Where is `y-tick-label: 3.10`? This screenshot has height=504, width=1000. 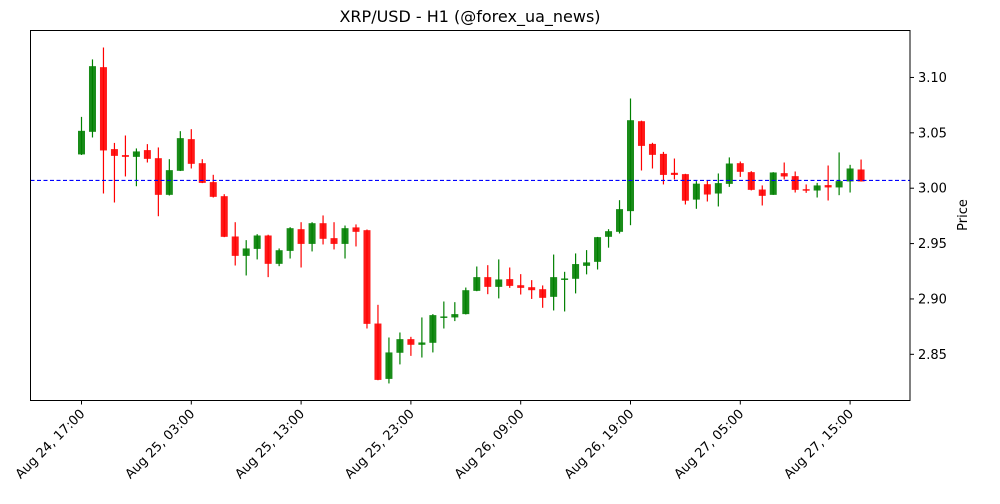
y-tick-label: 3.10 is located at coordinates (932, 78).